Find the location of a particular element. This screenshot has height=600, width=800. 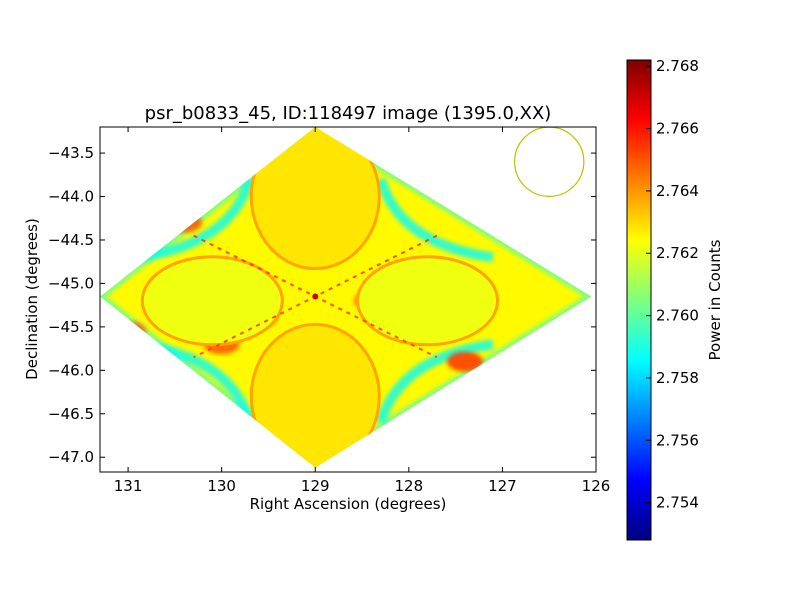

colorbar-tick-label: 2.758 is located at coordinates (677, 378).